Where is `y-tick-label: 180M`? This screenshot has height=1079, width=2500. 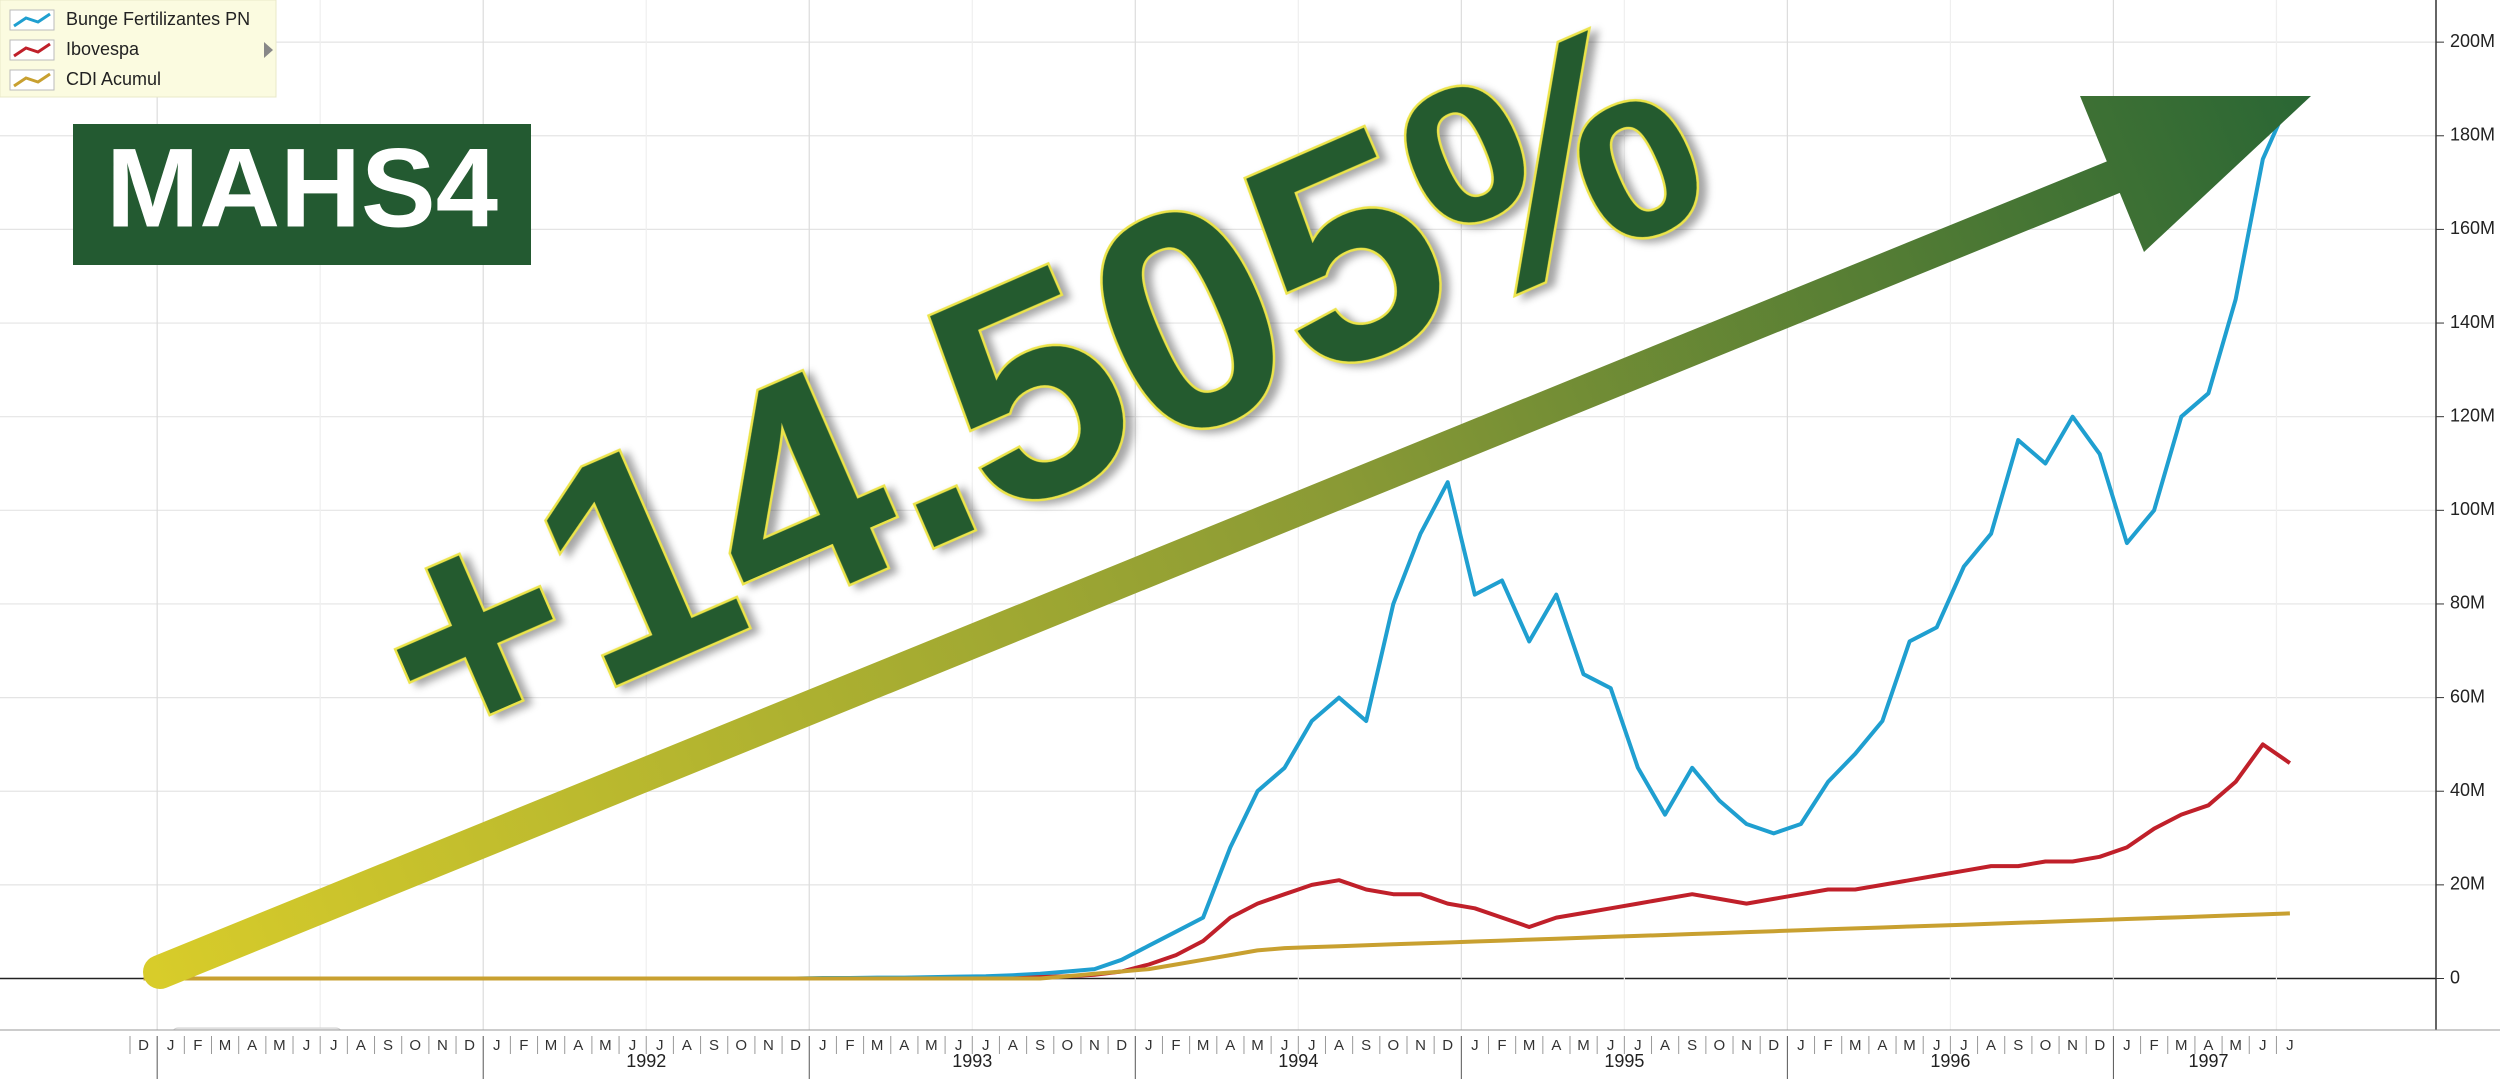
y-tick-label: 180M is located at coordinates (2472, 135).